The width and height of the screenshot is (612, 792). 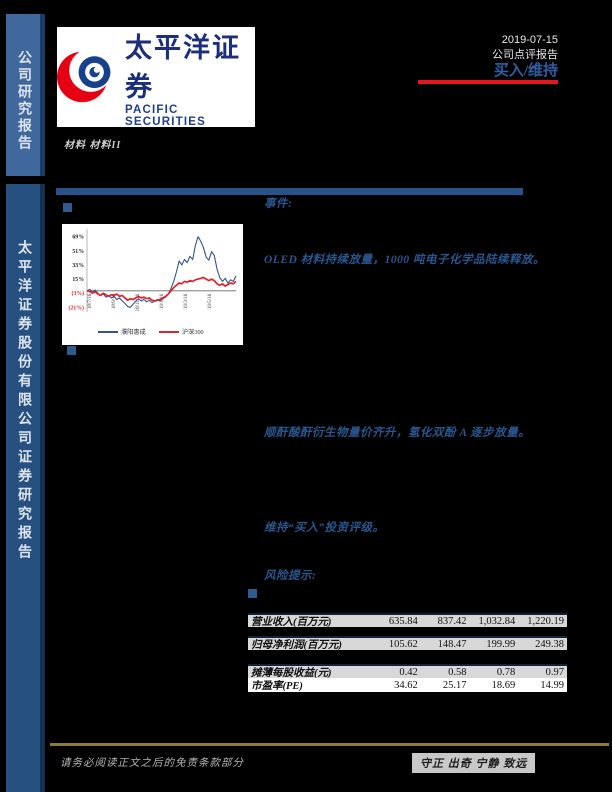 What do you see at coordinates (90, 301) in the screenshot?
I see `svg-text: 18/7/16` at bounding box center [90, 301].